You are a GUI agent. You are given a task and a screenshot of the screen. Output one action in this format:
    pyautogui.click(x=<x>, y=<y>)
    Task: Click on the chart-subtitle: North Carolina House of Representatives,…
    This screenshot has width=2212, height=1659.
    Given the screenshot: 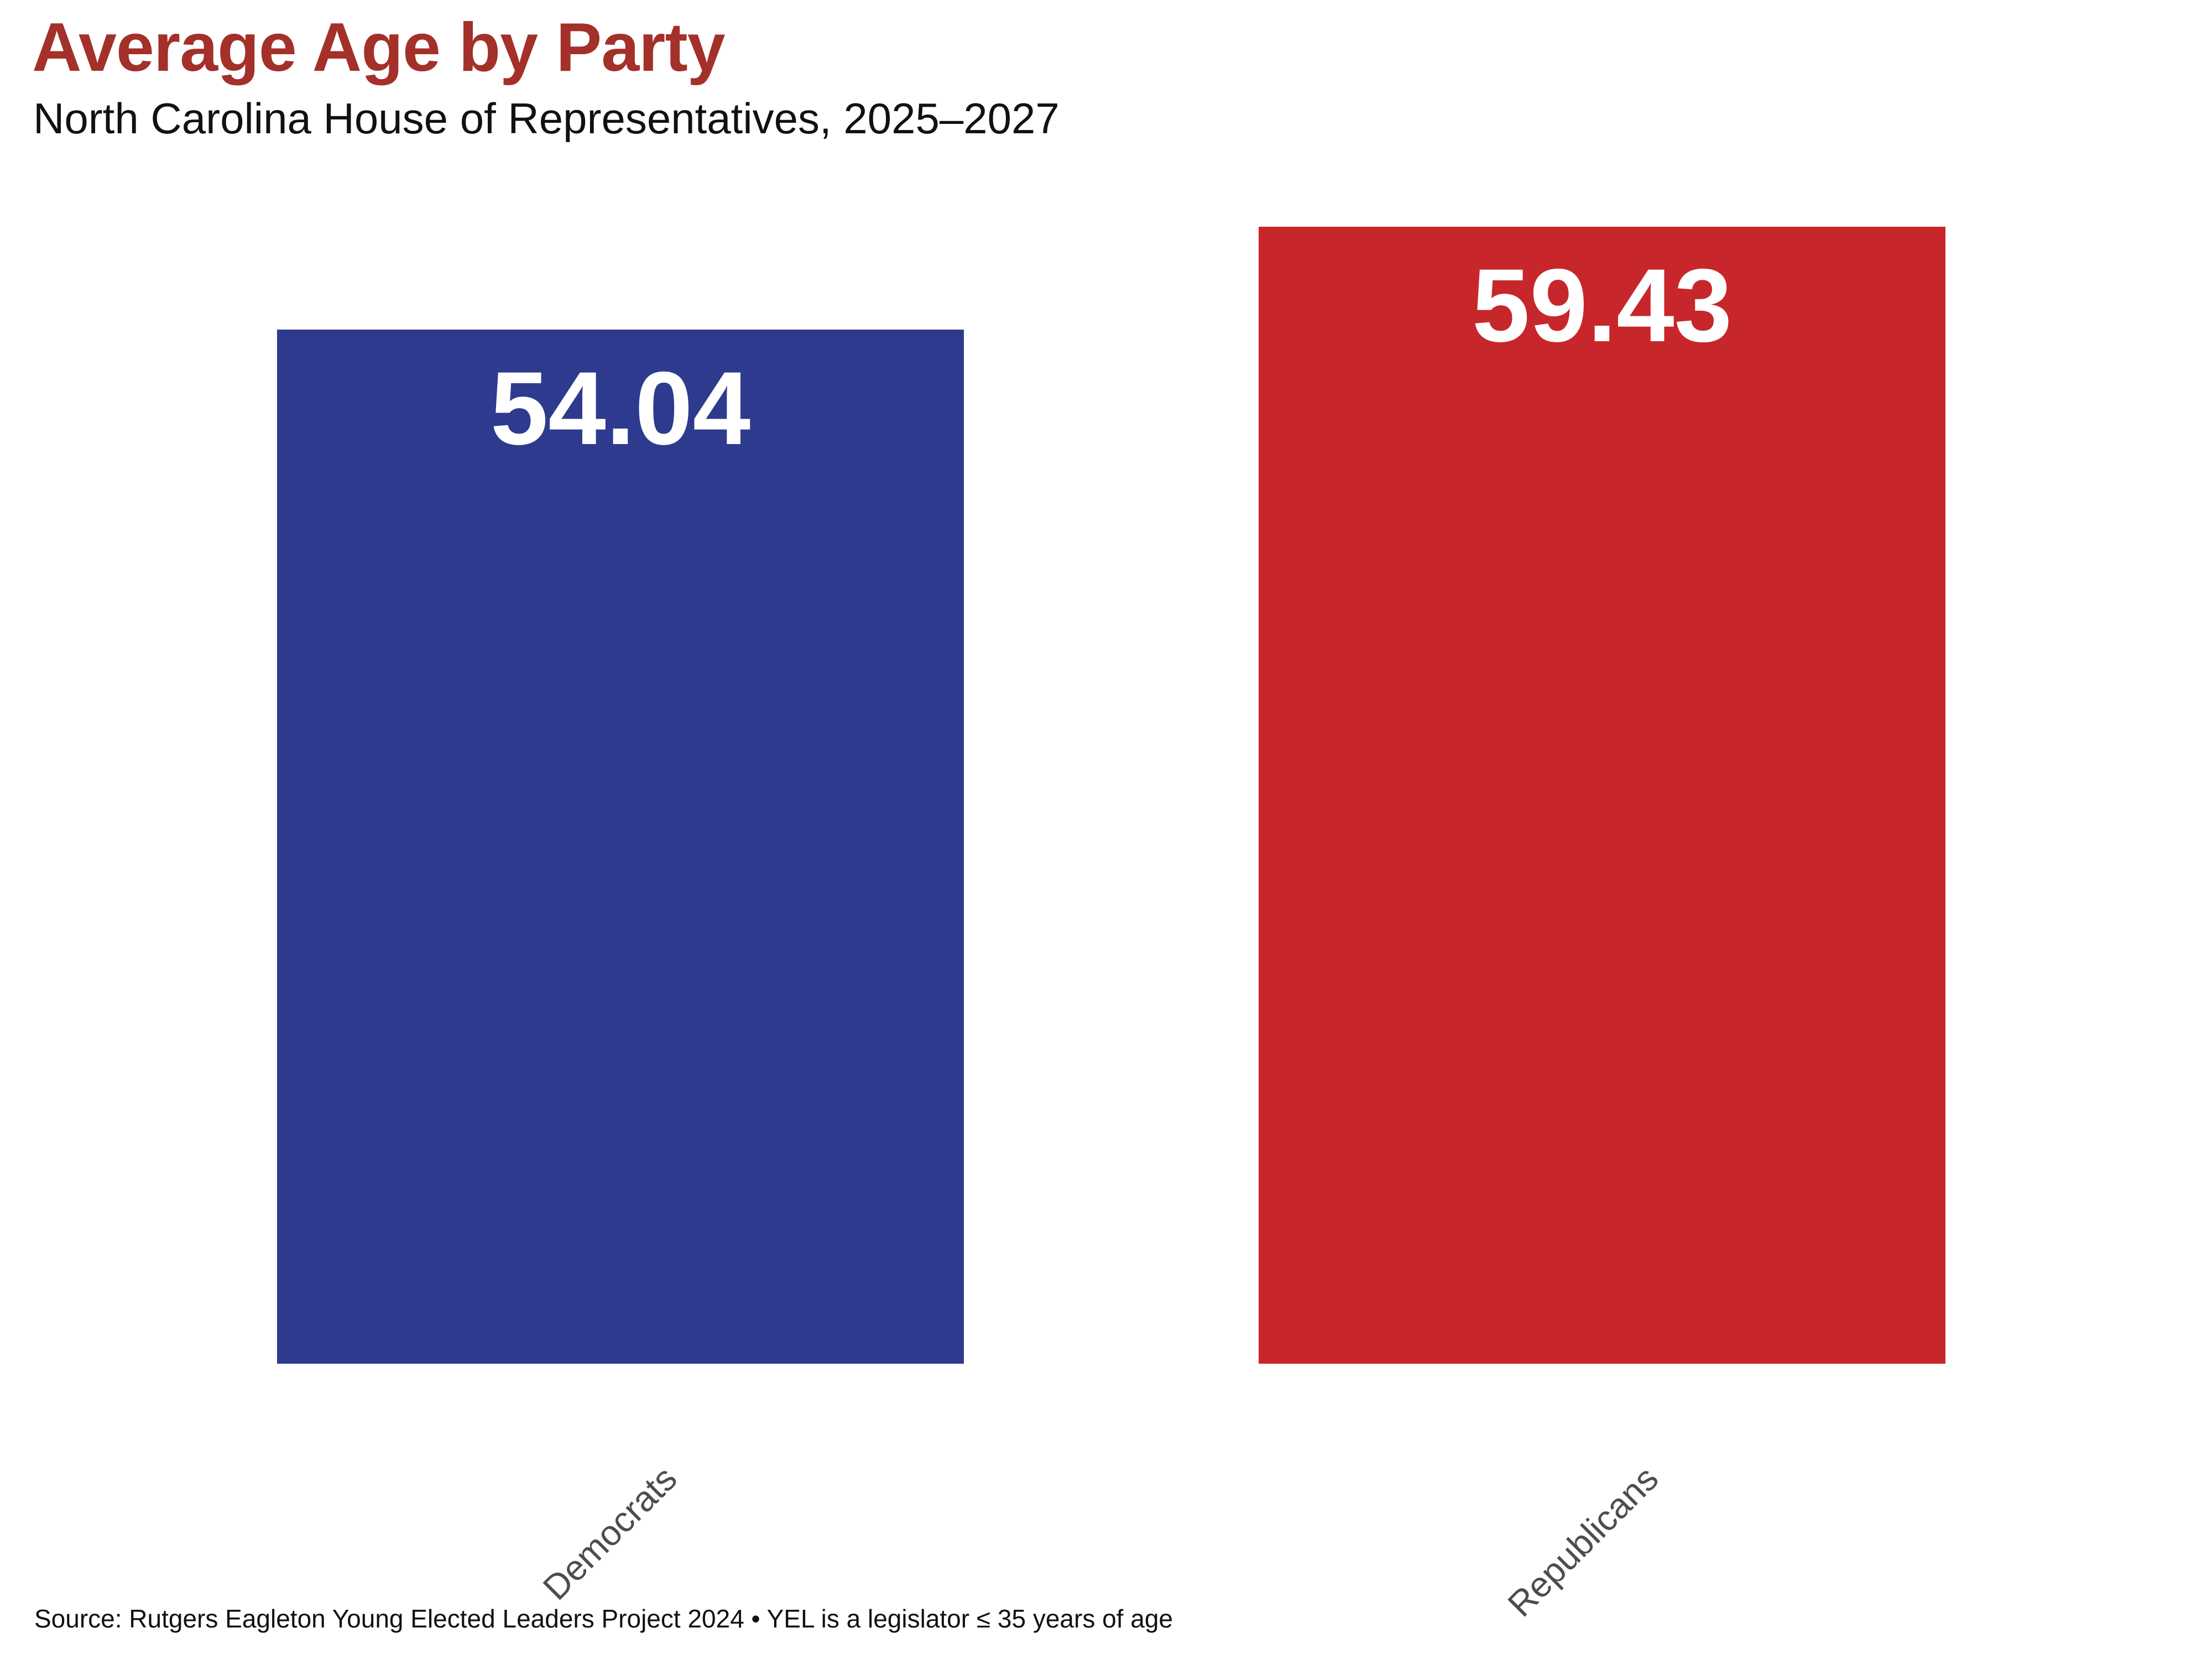 What is the action you would take?
    pyautogui.click(x=546, y=119)
    